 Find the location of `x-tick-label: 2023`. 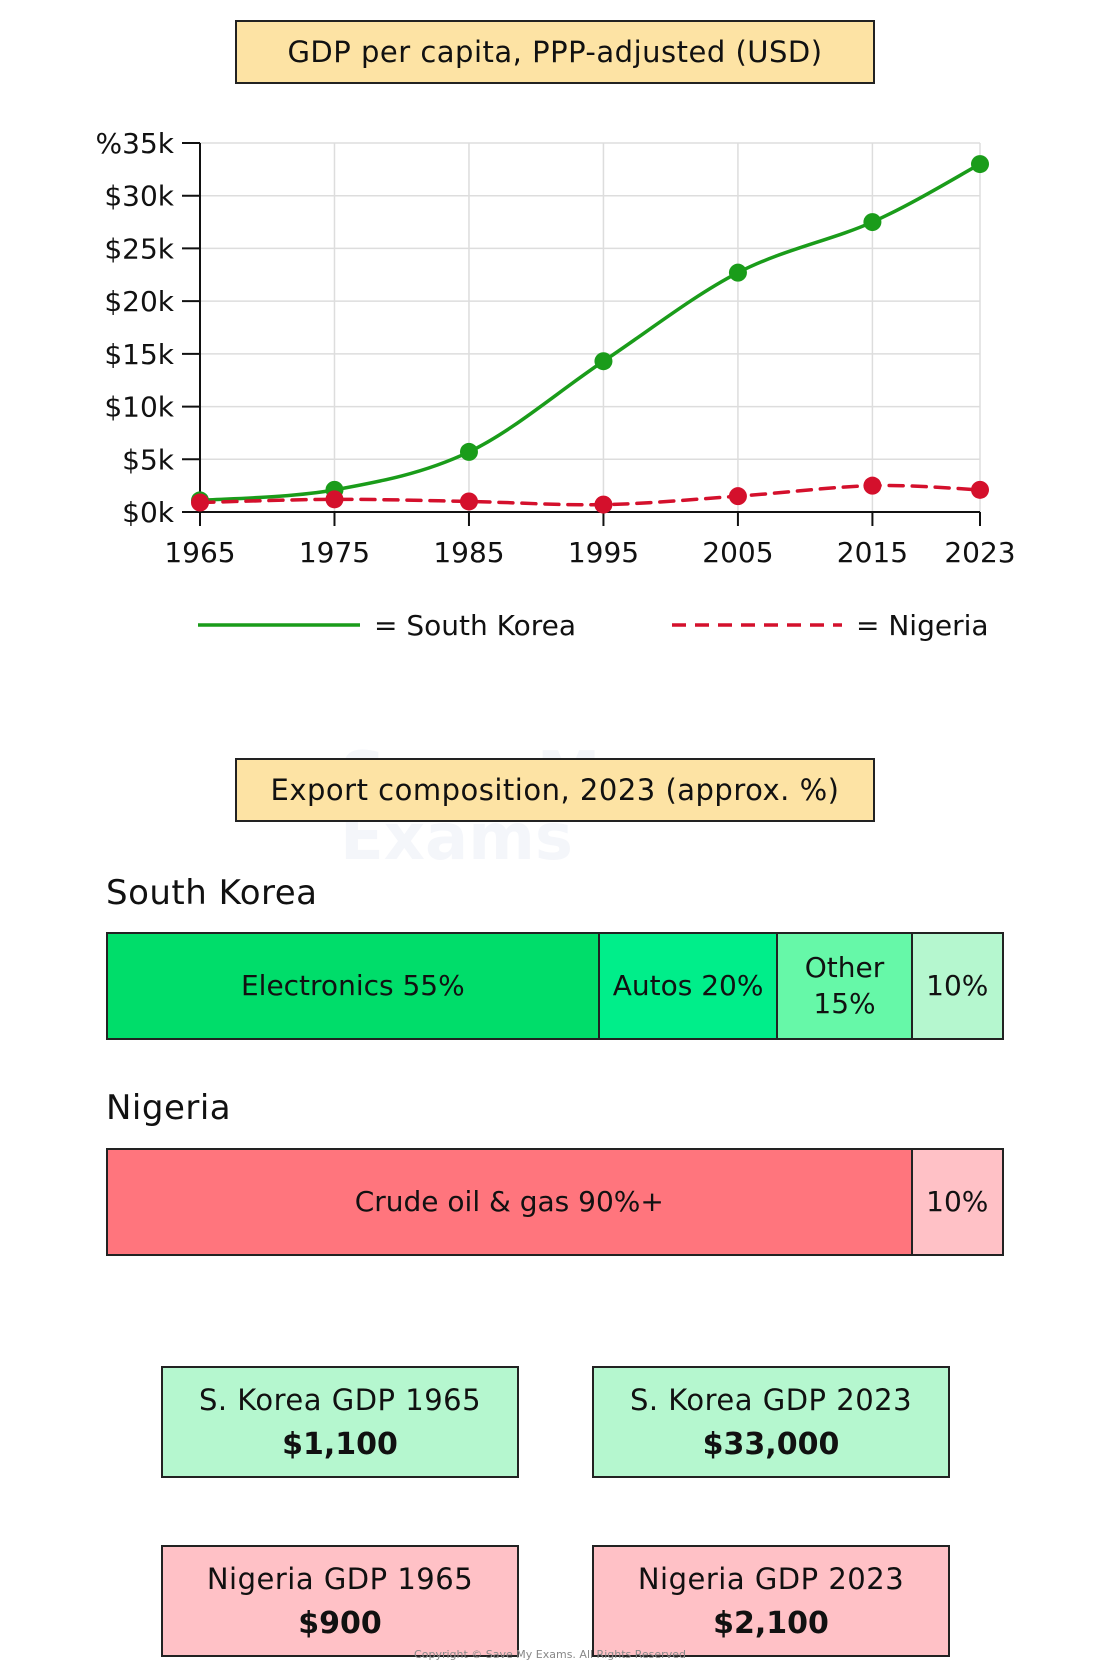

x-tick-label: 2023 is located at coordinates (979, 552).